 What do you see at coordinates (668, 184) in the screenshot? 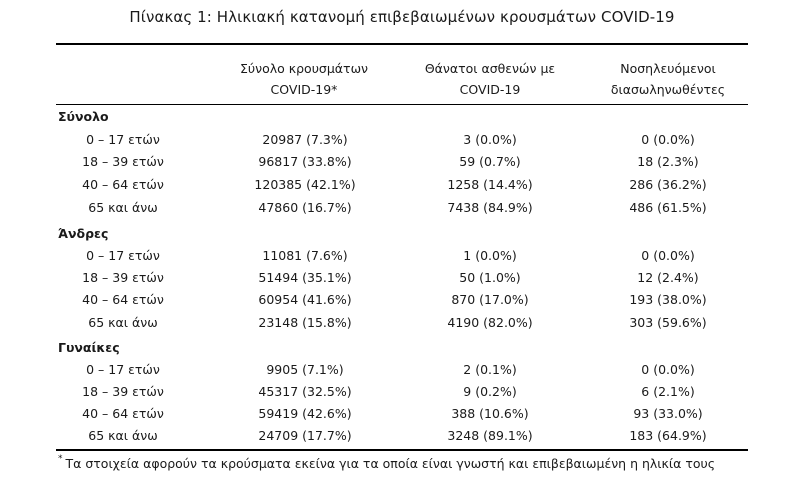
I see `intubated-cell: 286 (36.2%)` at bounding box center [668, 184].